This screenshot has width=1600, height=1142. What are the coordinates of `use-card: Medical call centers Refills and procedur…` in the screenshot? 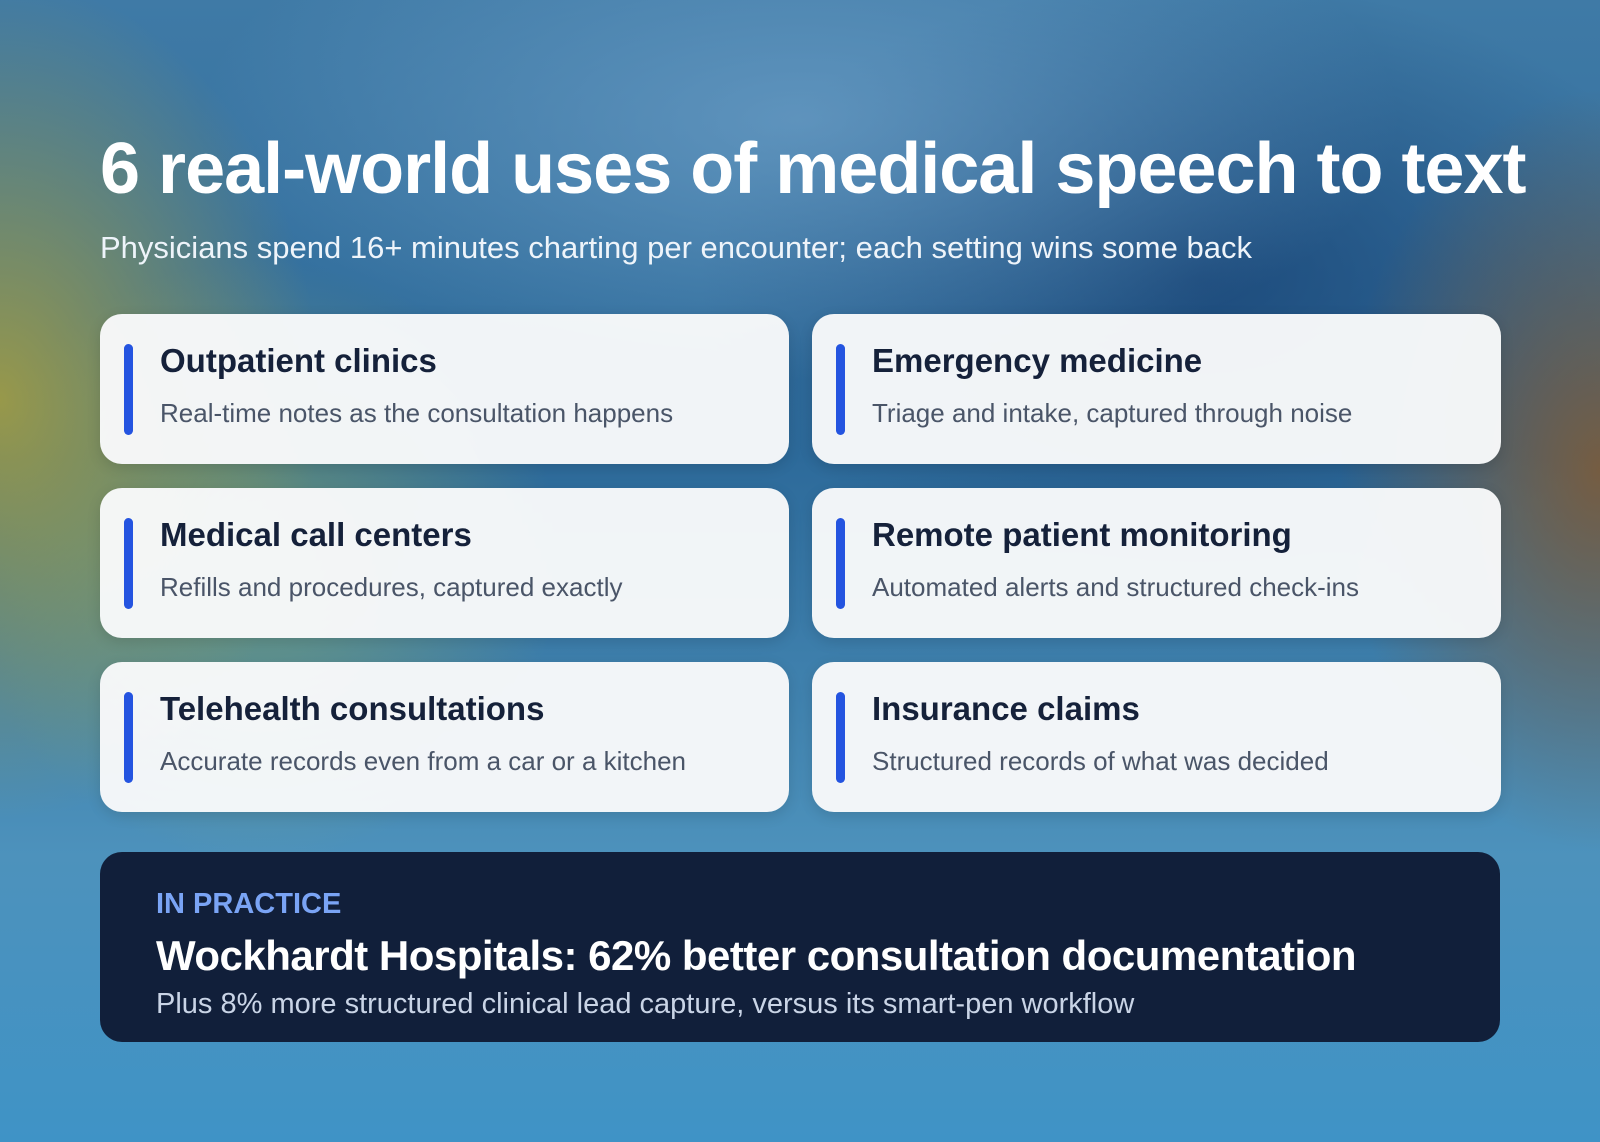 It's located at (444, 563).